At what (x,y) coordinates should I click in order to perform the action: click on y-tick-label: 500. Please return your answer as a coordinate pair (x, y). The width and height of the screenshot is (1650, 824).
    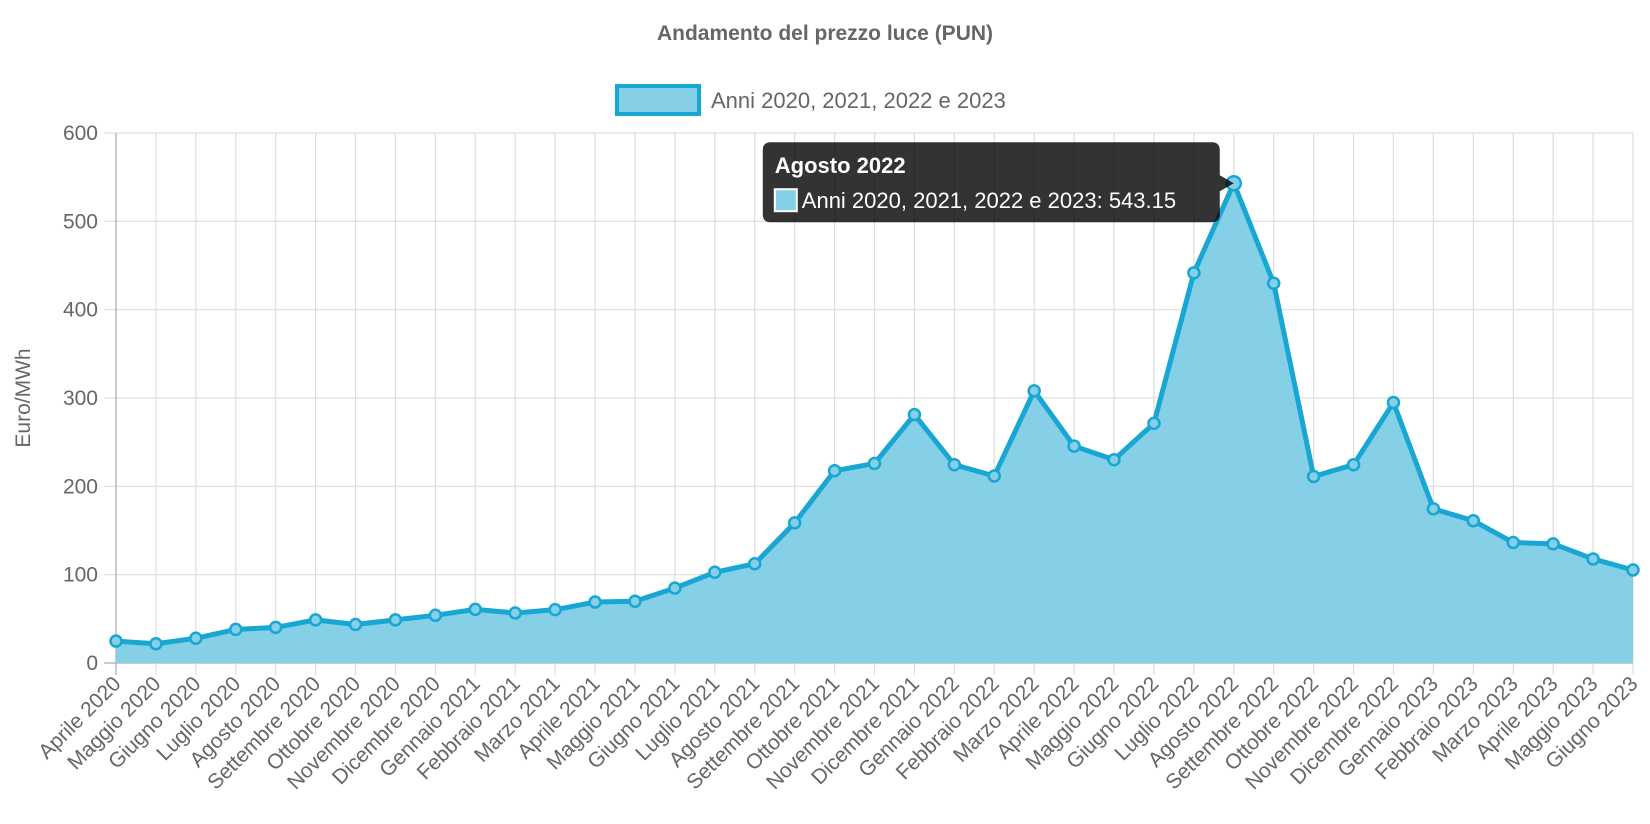
    Looking at the image, I should click on (80, 221).